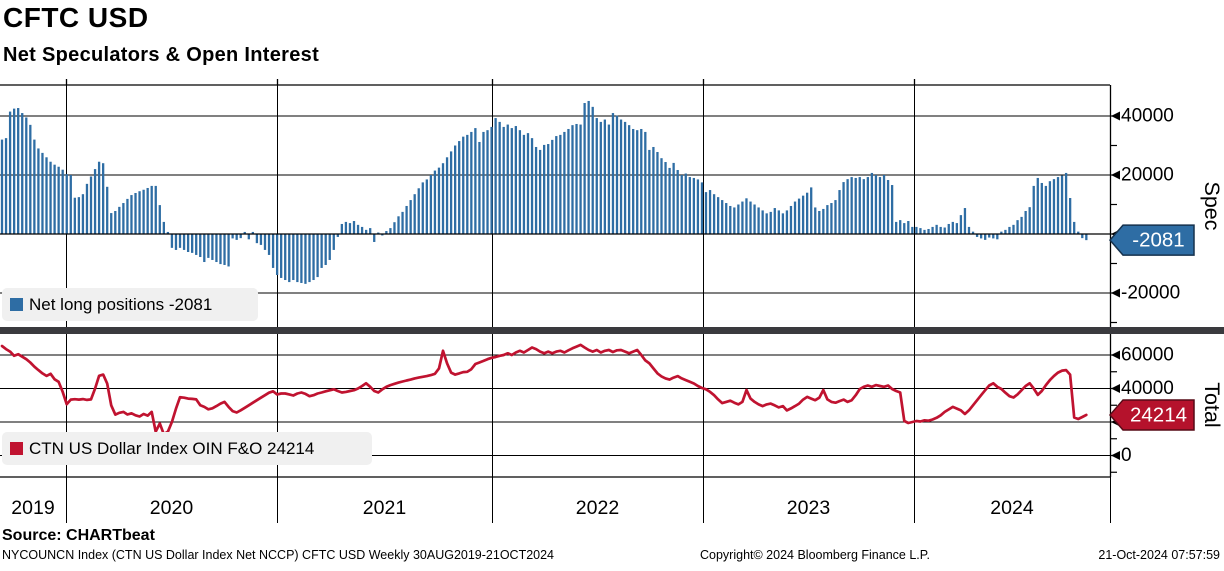 Image resolution: width=1224 pixels, height=571 pixels. I want to click on footer-copyright: Copyright© 2024 Bloomberg Finance L.P., so click(815, 555).